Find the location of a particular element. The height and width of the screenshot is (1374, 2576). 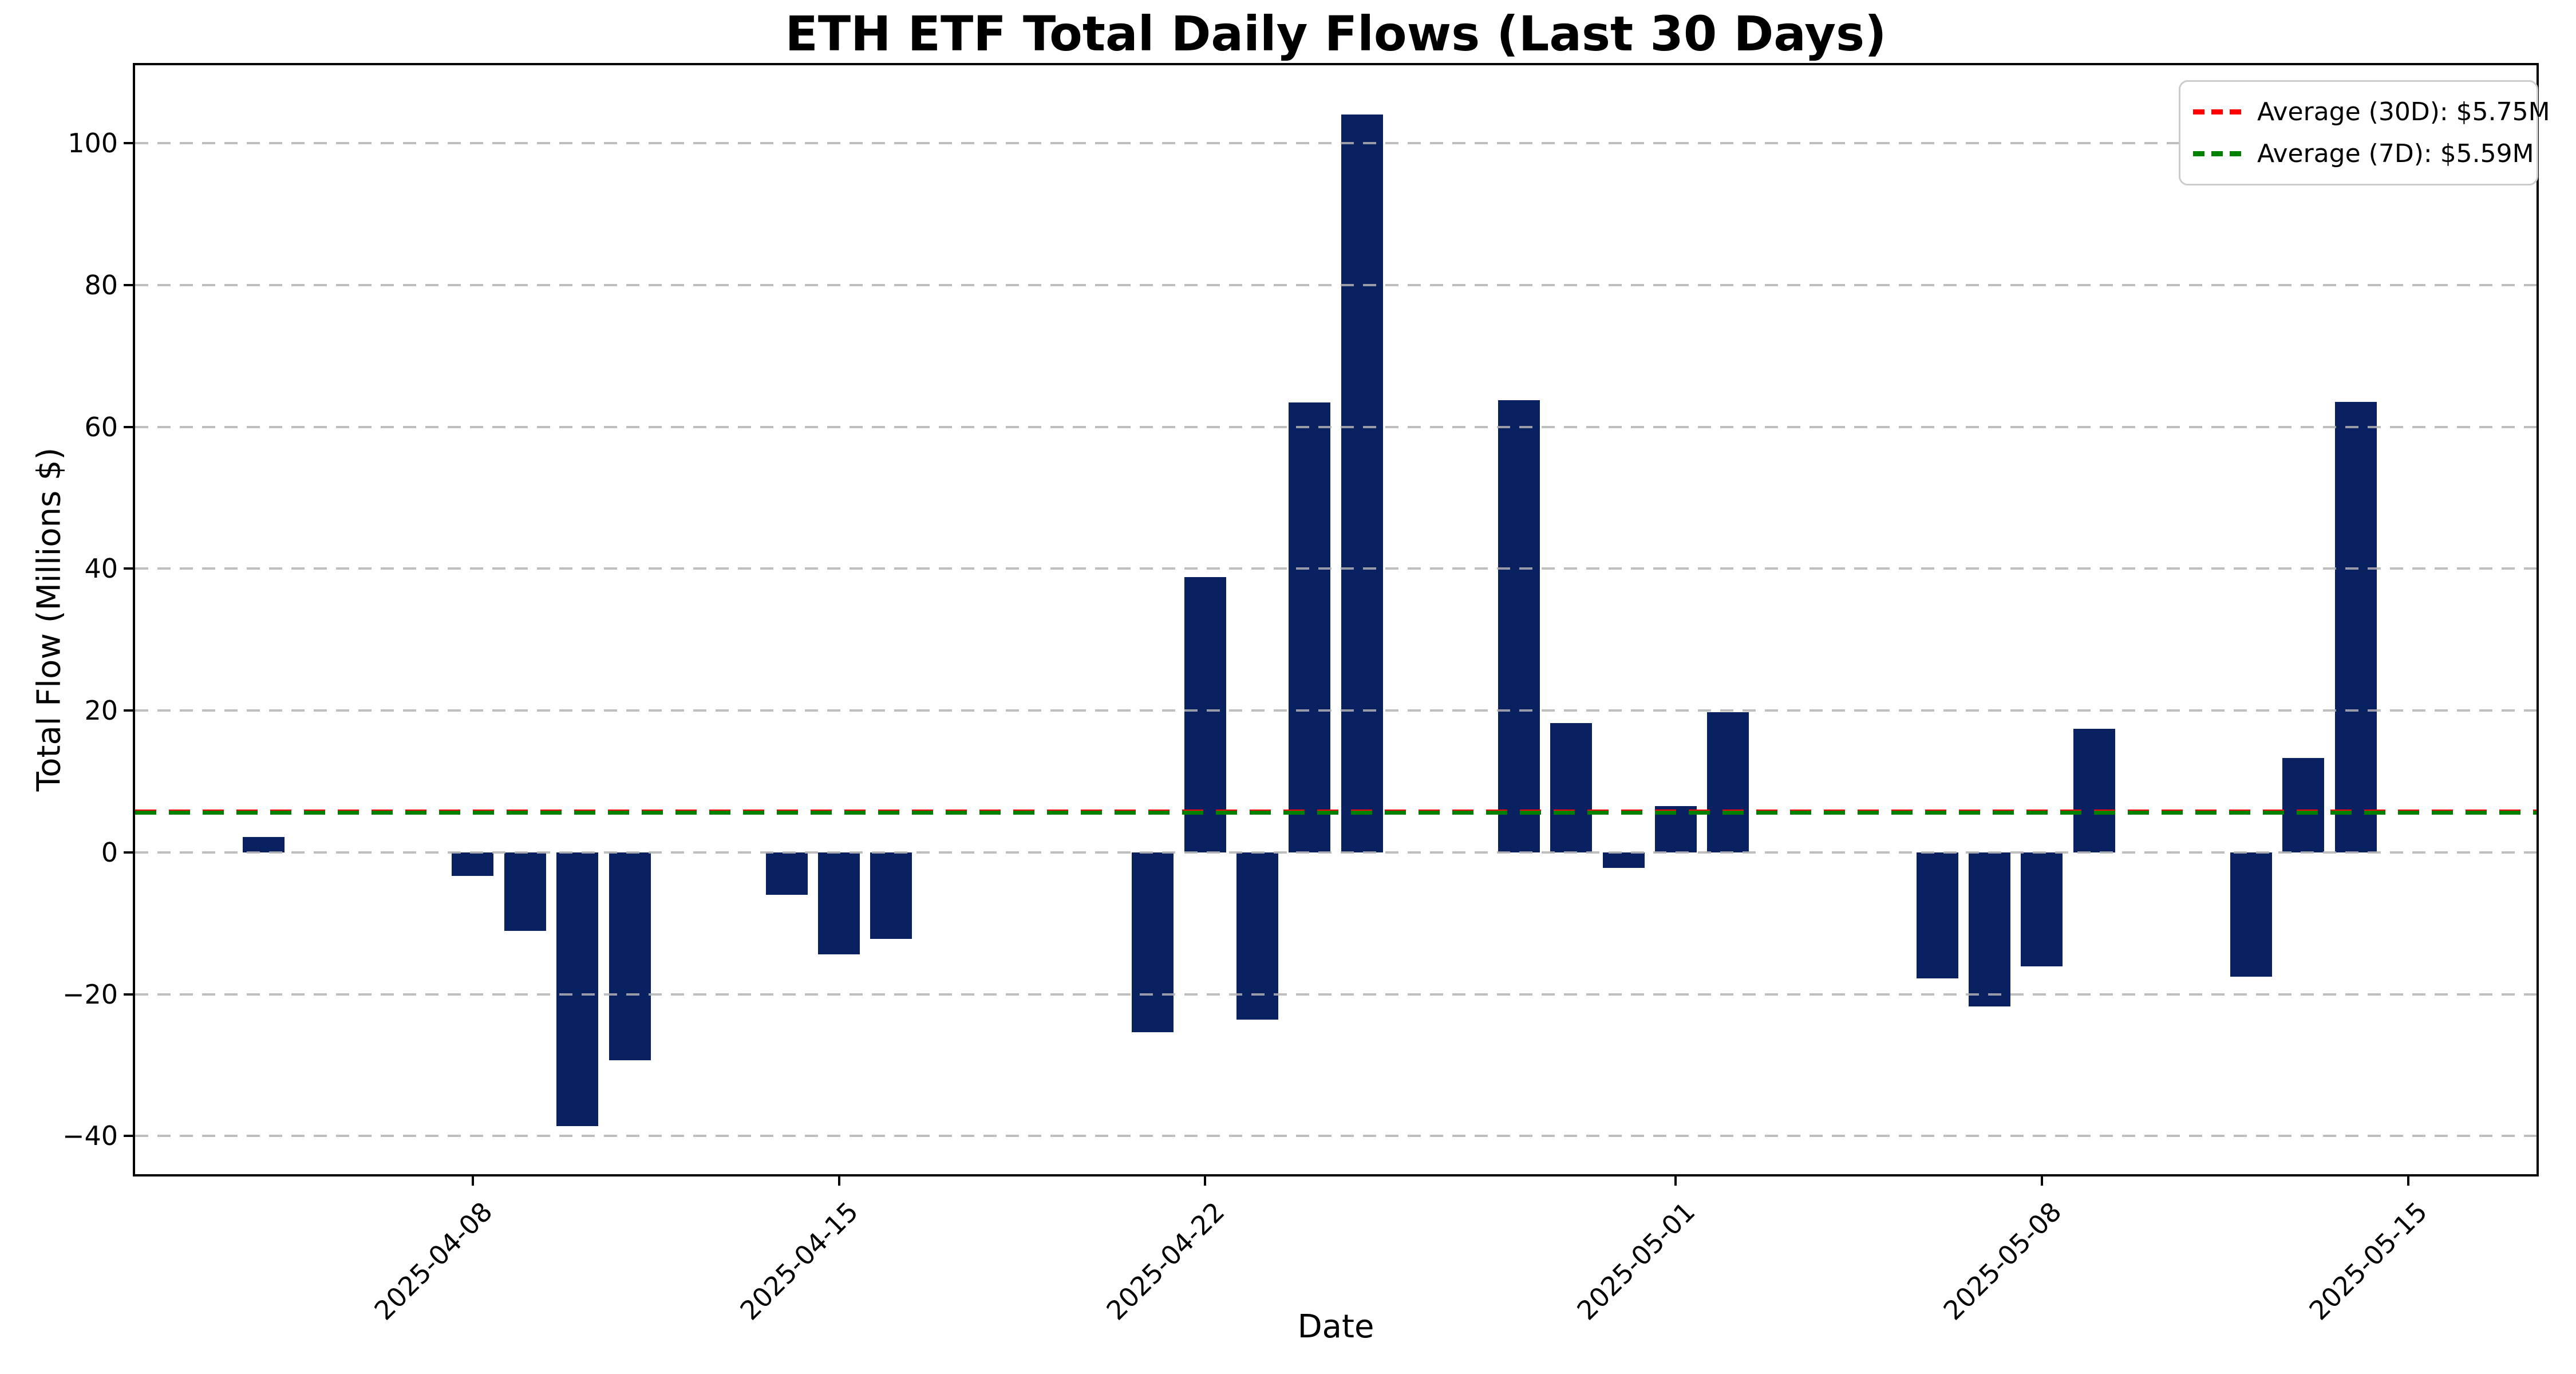

x-tick-label: 2025-04-15 is located at coordinates (799, 1261).